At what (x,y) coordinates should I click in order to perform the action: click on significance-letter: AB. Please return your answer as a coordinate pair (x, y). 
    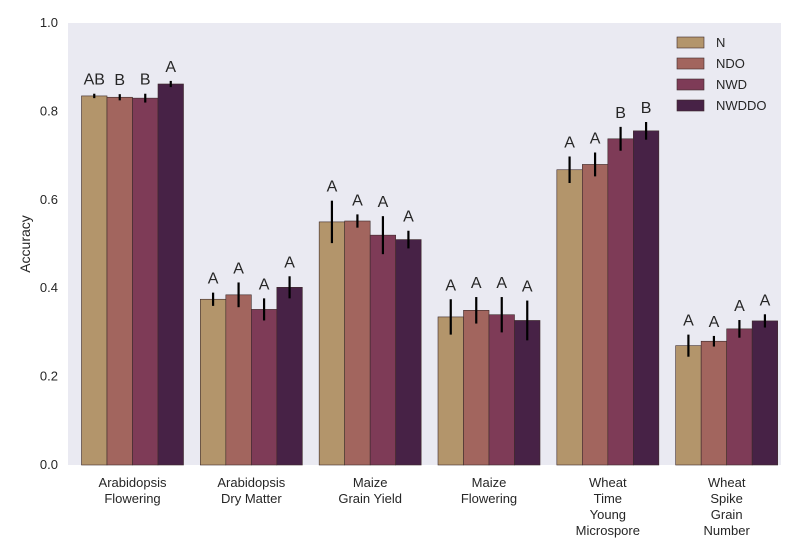
    Looking at the image, I should click on (94, 80).